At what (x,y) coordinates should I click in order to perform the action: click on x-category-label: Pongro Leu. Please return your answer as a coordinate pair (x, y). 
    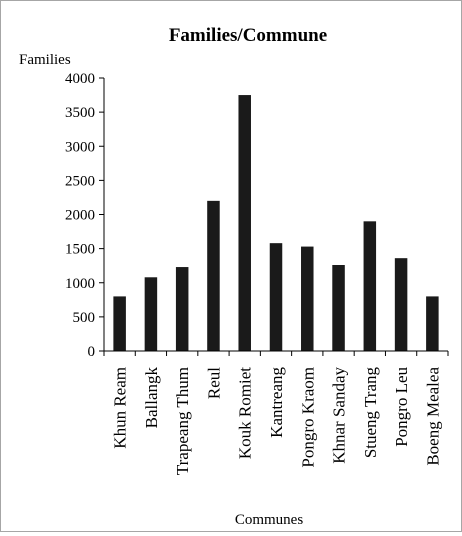
    Looking at the image, I should click on (401, 407).